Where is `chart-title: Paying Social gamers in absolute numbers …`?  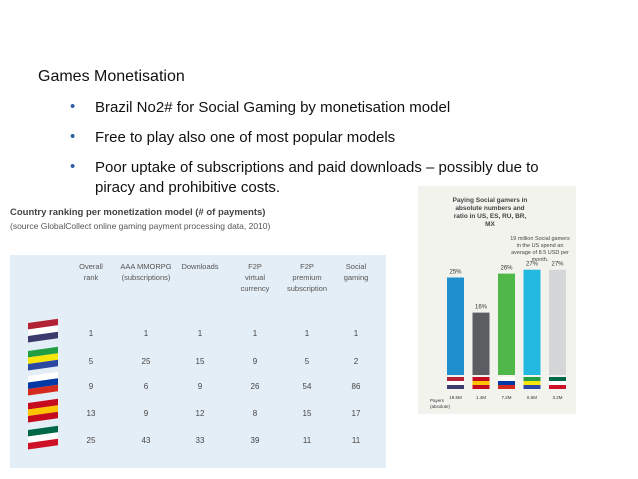
chart-title: Paying Social gamers in absolute numbers … is located at coordinates (490, 212).